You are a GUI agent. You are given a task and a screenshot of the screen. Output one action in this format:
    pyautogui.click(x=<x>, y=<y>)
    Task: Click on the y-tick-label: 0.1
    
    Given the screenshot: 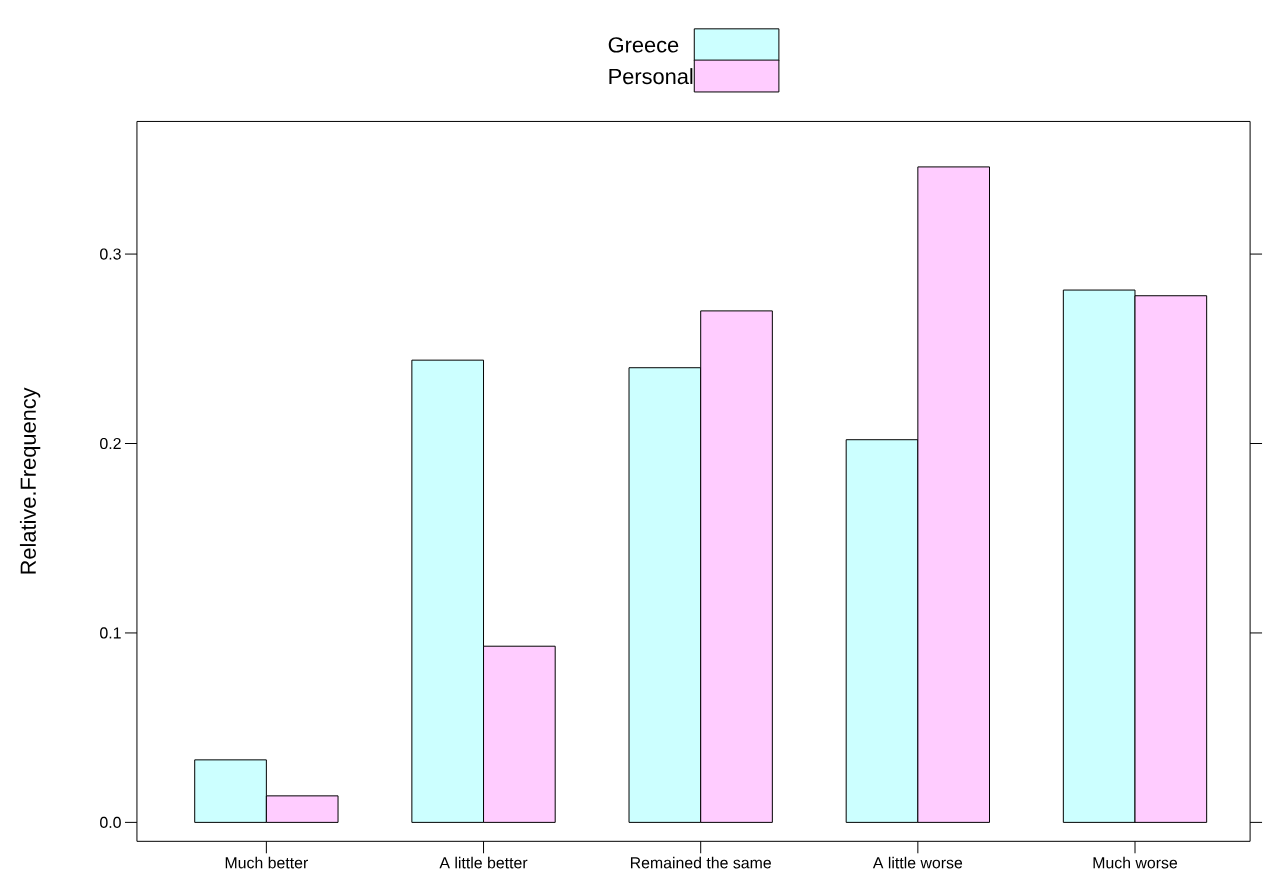 What is the action you would take?
    pyautogui.click(x=110, y=633)
    